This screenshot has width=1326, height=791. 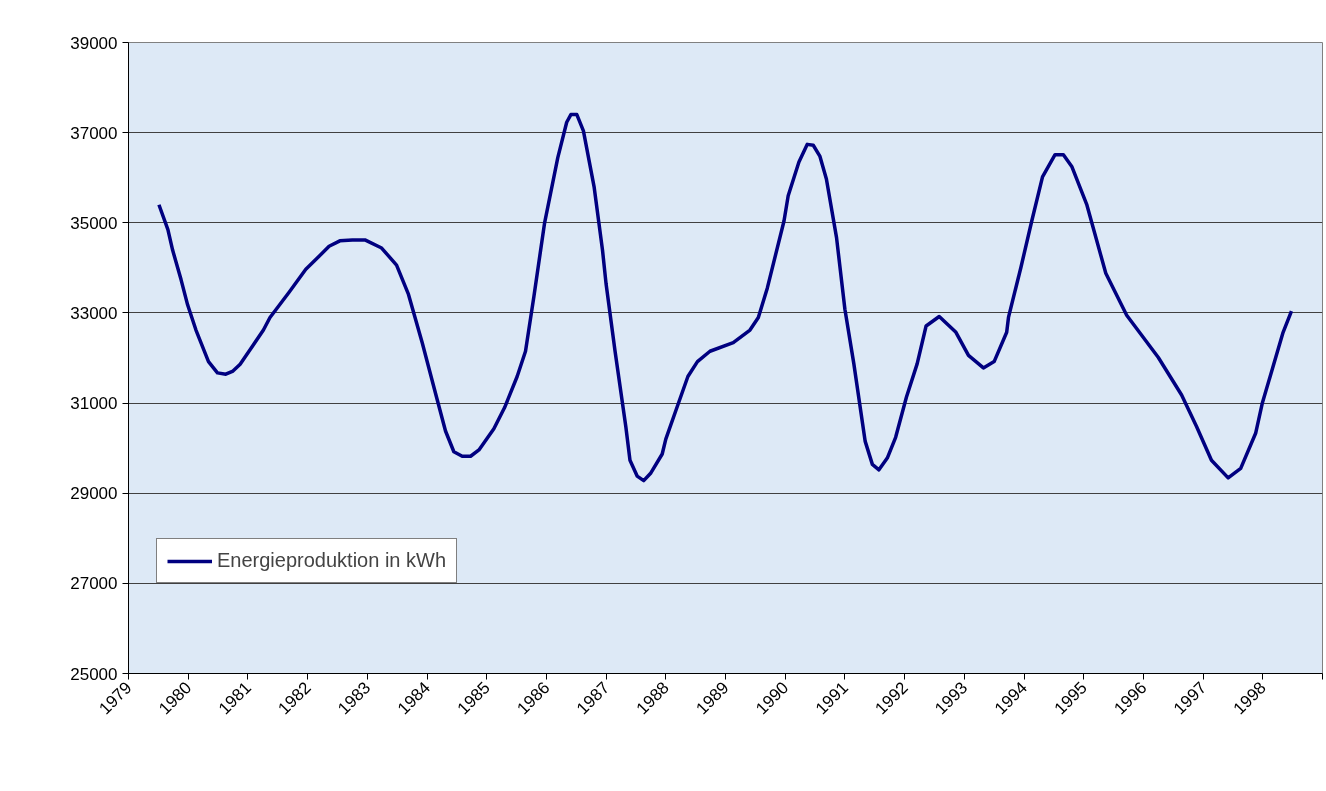 I want to click on y-tick-label: 29000, so click(x=94, y=494).